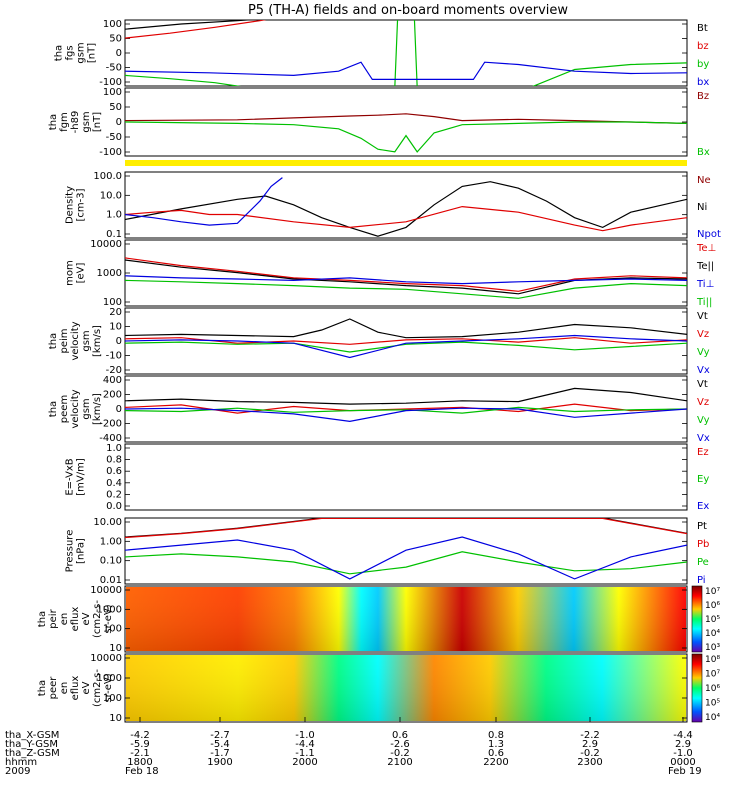 The width and height of the screenshot is (750, 800). What do you see at coordinates (190, 25) in the screenshot?
I see `series-Bt` at bounding box center [190, 25].